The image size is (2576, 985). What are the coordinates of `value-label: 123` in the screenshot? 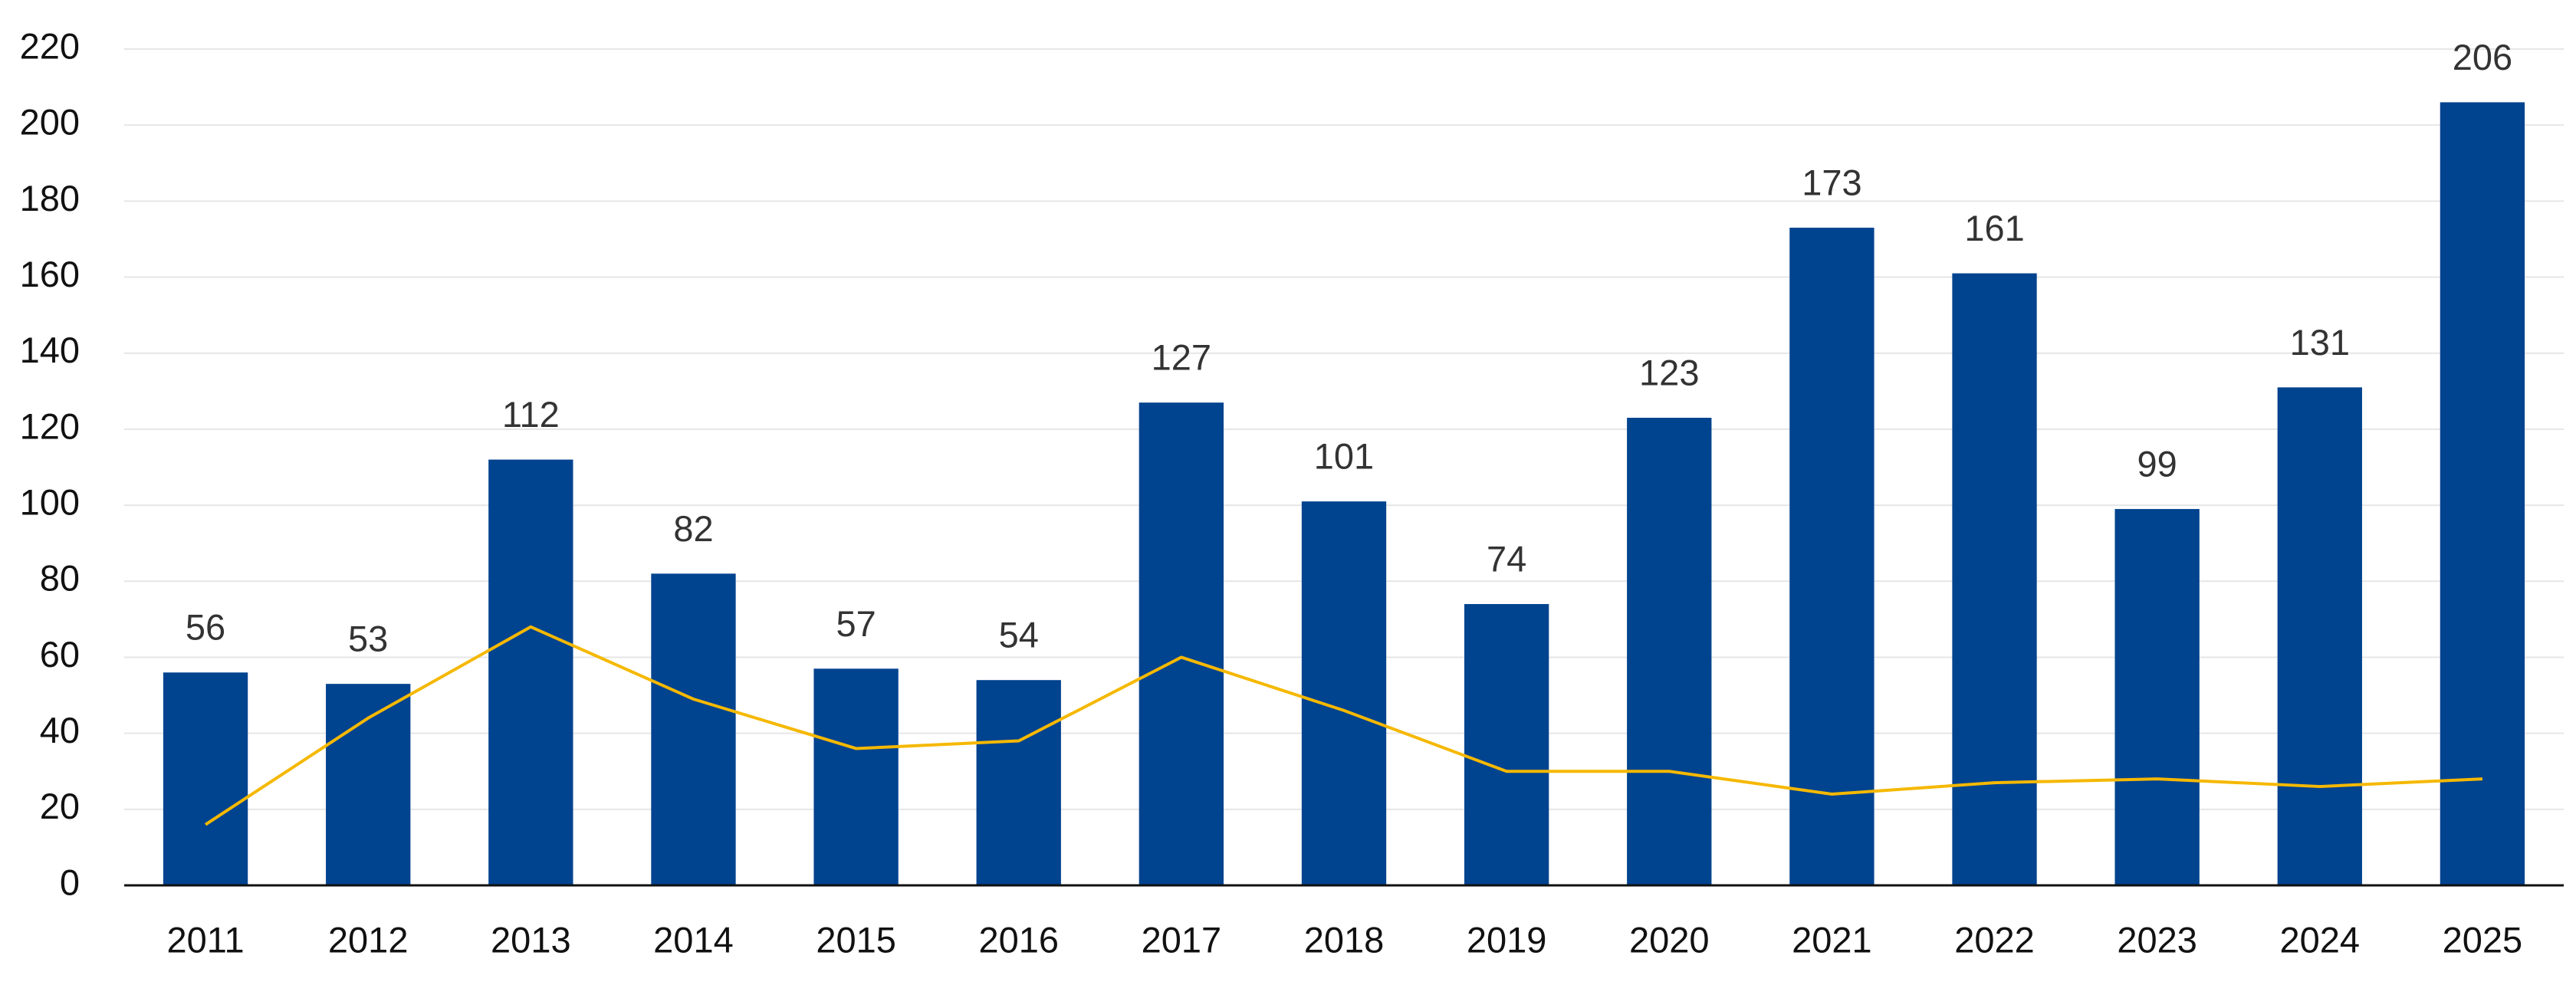 It's located at (1669, 372).